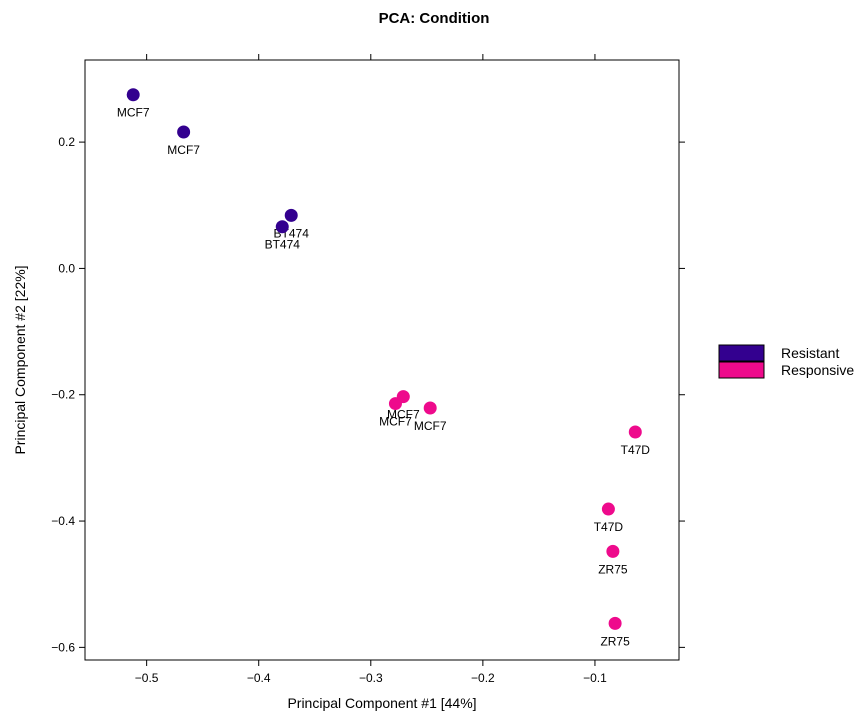  What do you see at coordinates (741, 370) in the screenshot?
I see `legend-swatch-responsive` at bounding box center [741, 370].